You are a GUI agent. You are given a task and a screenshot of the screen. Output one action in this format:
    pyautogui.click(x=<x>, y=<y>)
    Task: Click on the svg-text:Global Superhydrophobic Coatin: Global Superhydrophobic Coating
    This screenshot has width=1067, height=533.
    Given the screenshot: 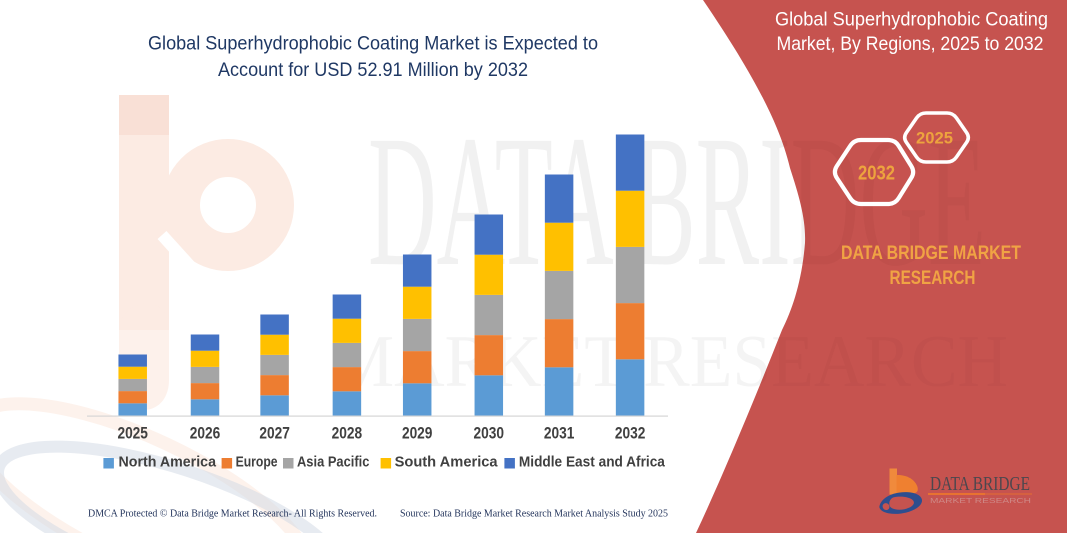 What is the action you would take?
    pyautogui.click(x=911, y=20)
    